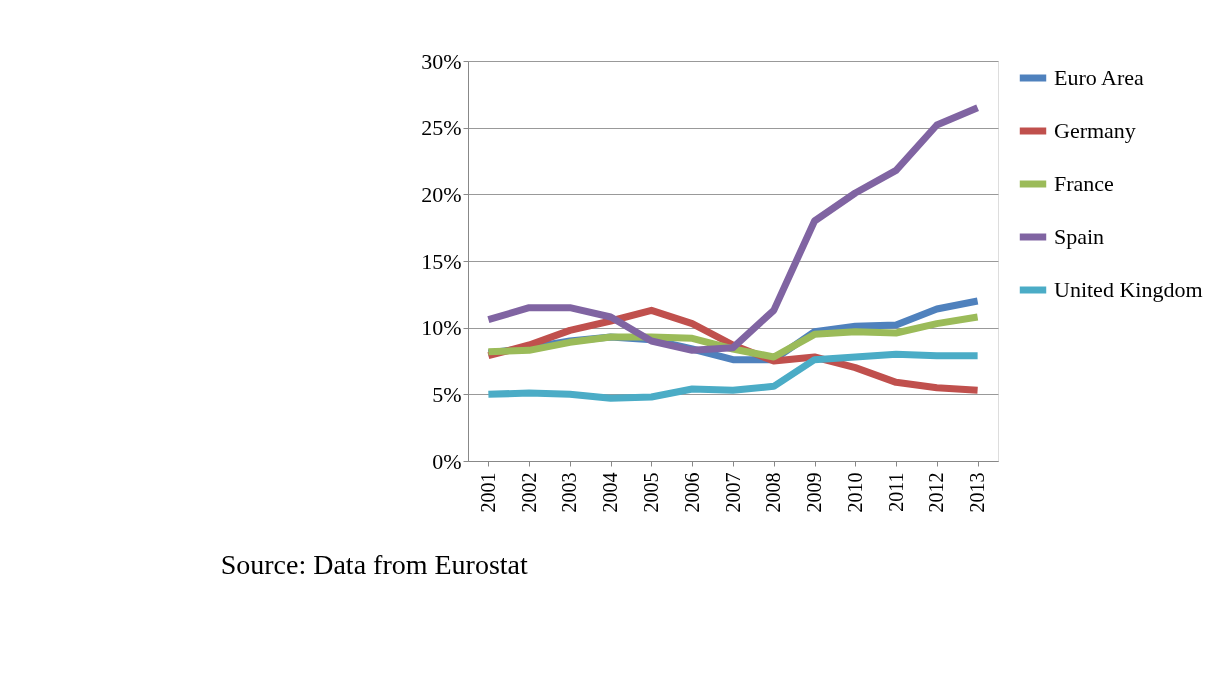 The width and height of the screenshot is (1225, 684). Describe the element at coordinates (895, 492) in the screenshot. I see `x-tick-label: 2011` at that location.